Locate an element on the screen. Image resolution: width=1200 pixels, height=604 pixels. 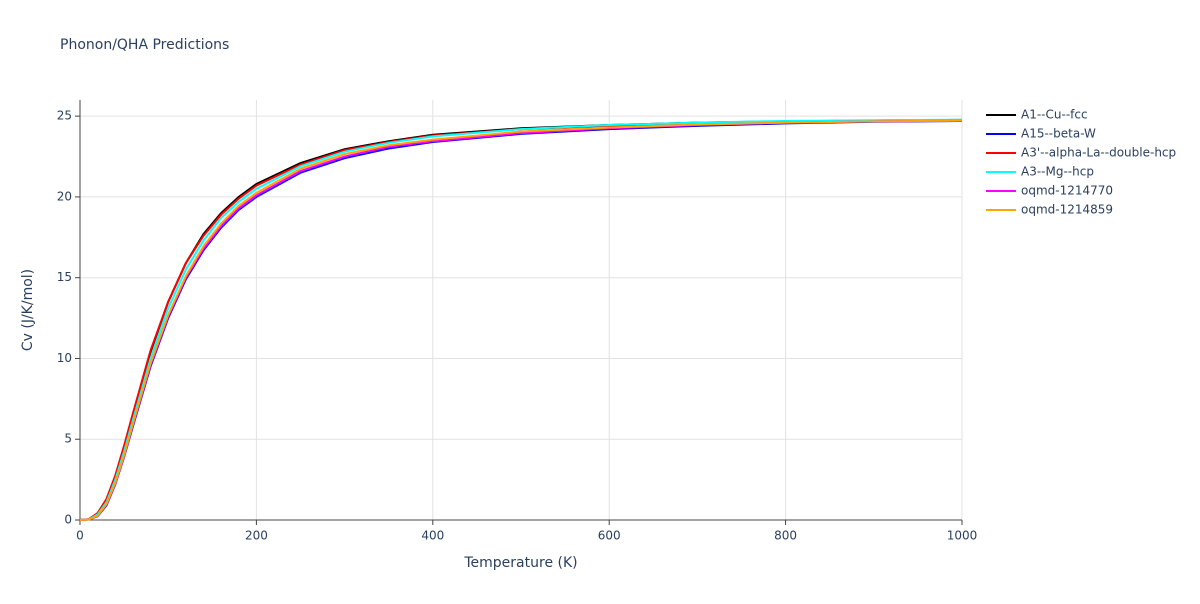
x-tick-label: 800 is located at coordinates (785, 536).